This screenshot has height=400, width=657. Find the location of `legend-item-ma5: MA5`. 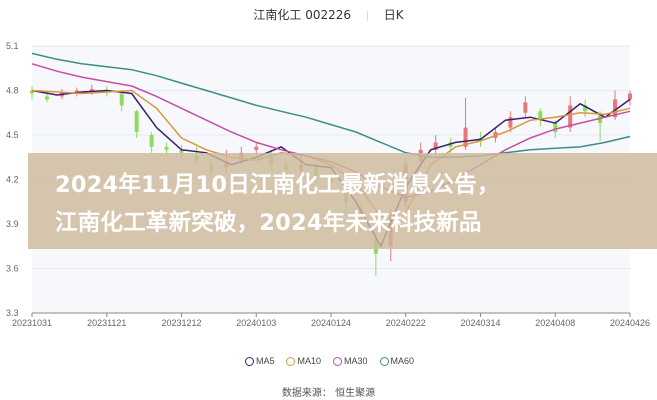

legend-item-ma5: MA5 is located at coordinates (259, 361).